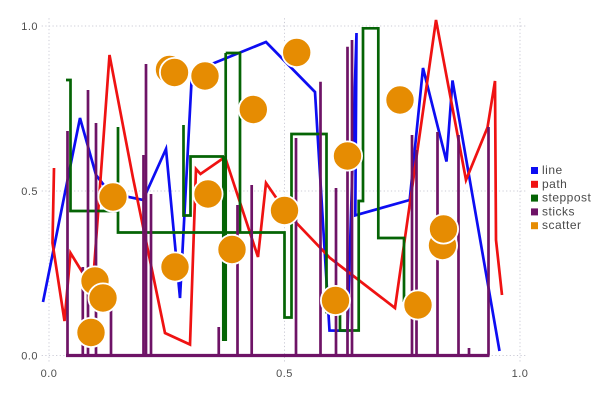 This screenshot has width=600, height=405. Describe the element at coordinates (558, 211) in the screenshot. I see `svg-text: sticks` at that location.